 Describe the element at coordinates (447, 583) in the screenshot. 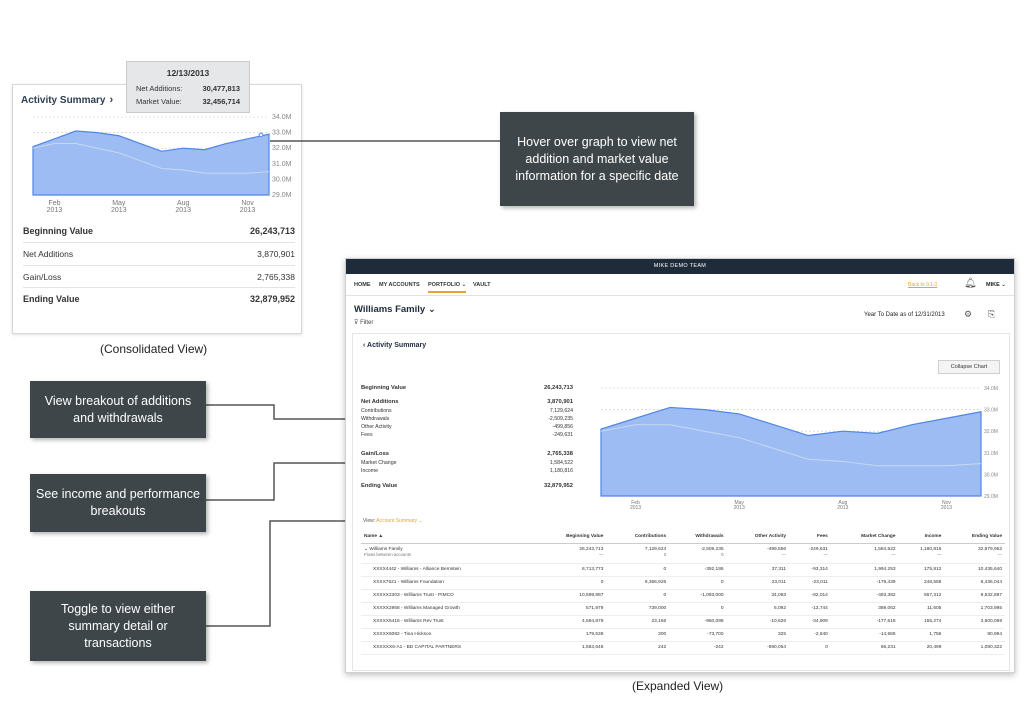

I see `table-cell: XXXX7621 - Williams Foundation` at that location.